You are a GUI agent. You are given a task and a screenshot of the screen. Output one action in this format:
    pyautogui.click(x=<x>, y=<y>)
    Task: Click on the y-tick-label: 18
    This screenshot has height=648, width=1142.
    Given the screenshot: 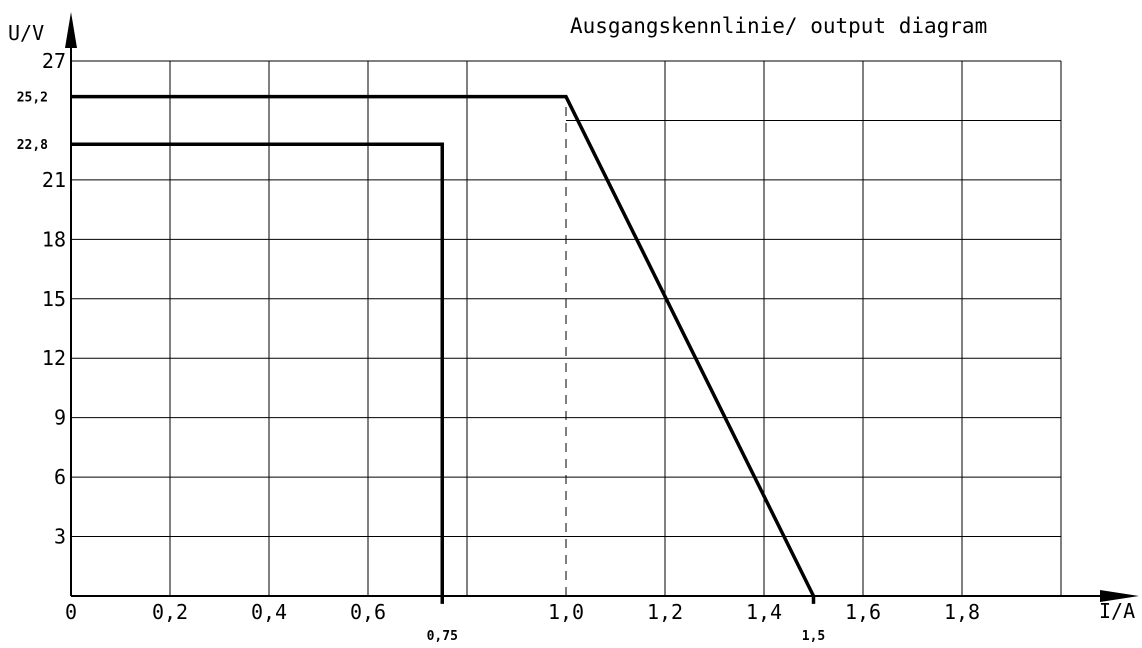 What is the action you would take?
    pyautogui.click(x=54, y=239)
    